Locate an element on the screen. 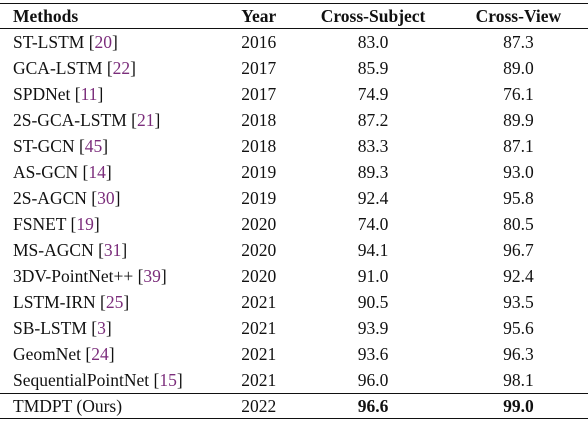 This screenshot has height=422, width=588. header-methods: Methods is located at coordinates (46, 16).